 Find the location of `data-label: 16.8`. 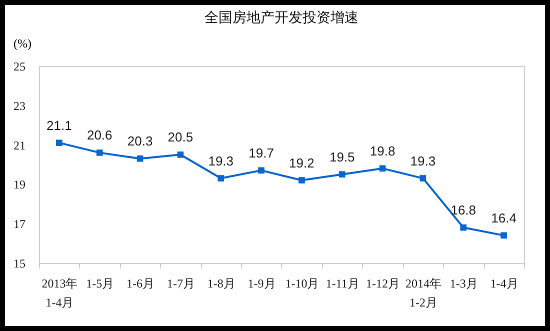

data-label: 16.8 is located at coordinates (463, 210).